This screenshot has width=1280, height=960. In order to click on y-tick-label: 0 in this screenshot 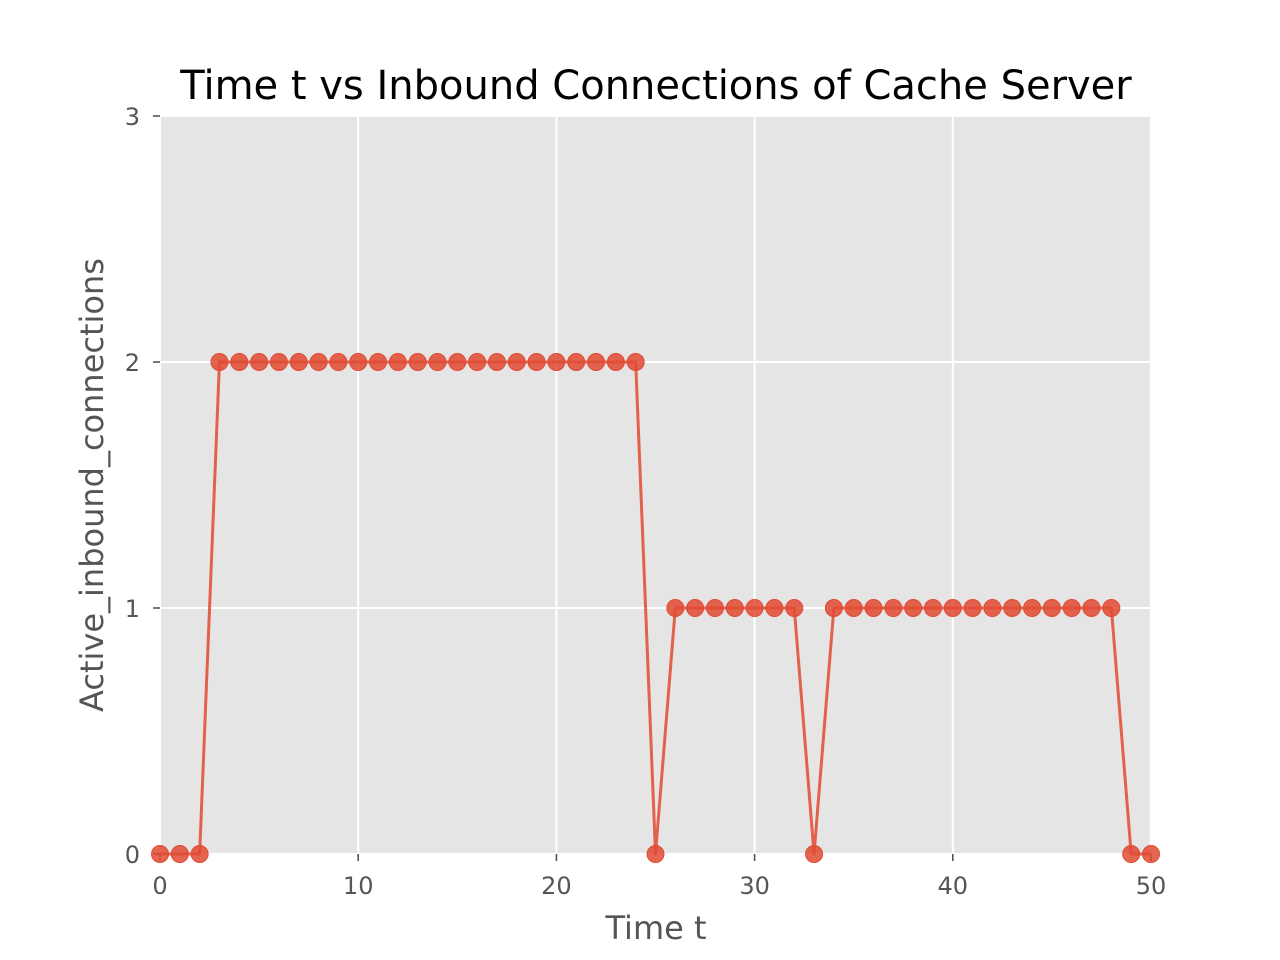, I will do `click(132, 855)`.